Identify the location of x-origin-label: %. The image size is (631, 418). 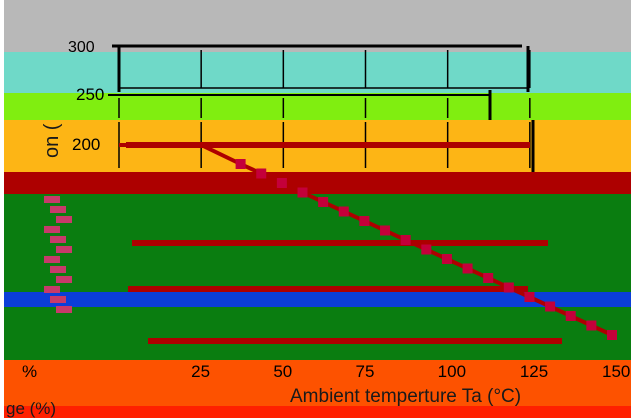
(29, 371).